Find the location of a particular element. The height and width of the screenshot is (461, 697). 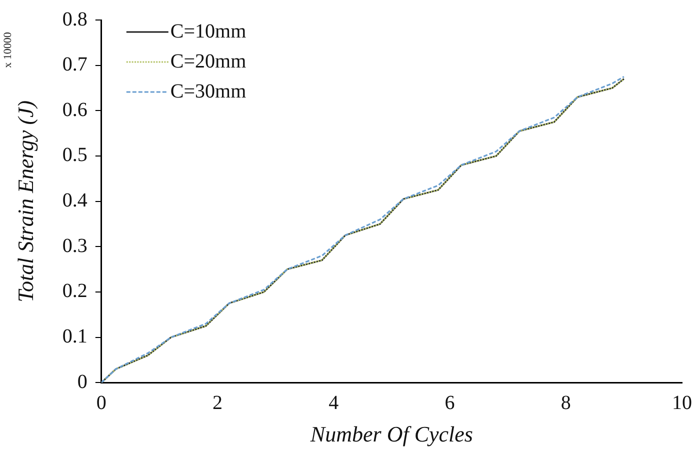

y-tick-label: 0.4 is located at coordinates (75, 201).